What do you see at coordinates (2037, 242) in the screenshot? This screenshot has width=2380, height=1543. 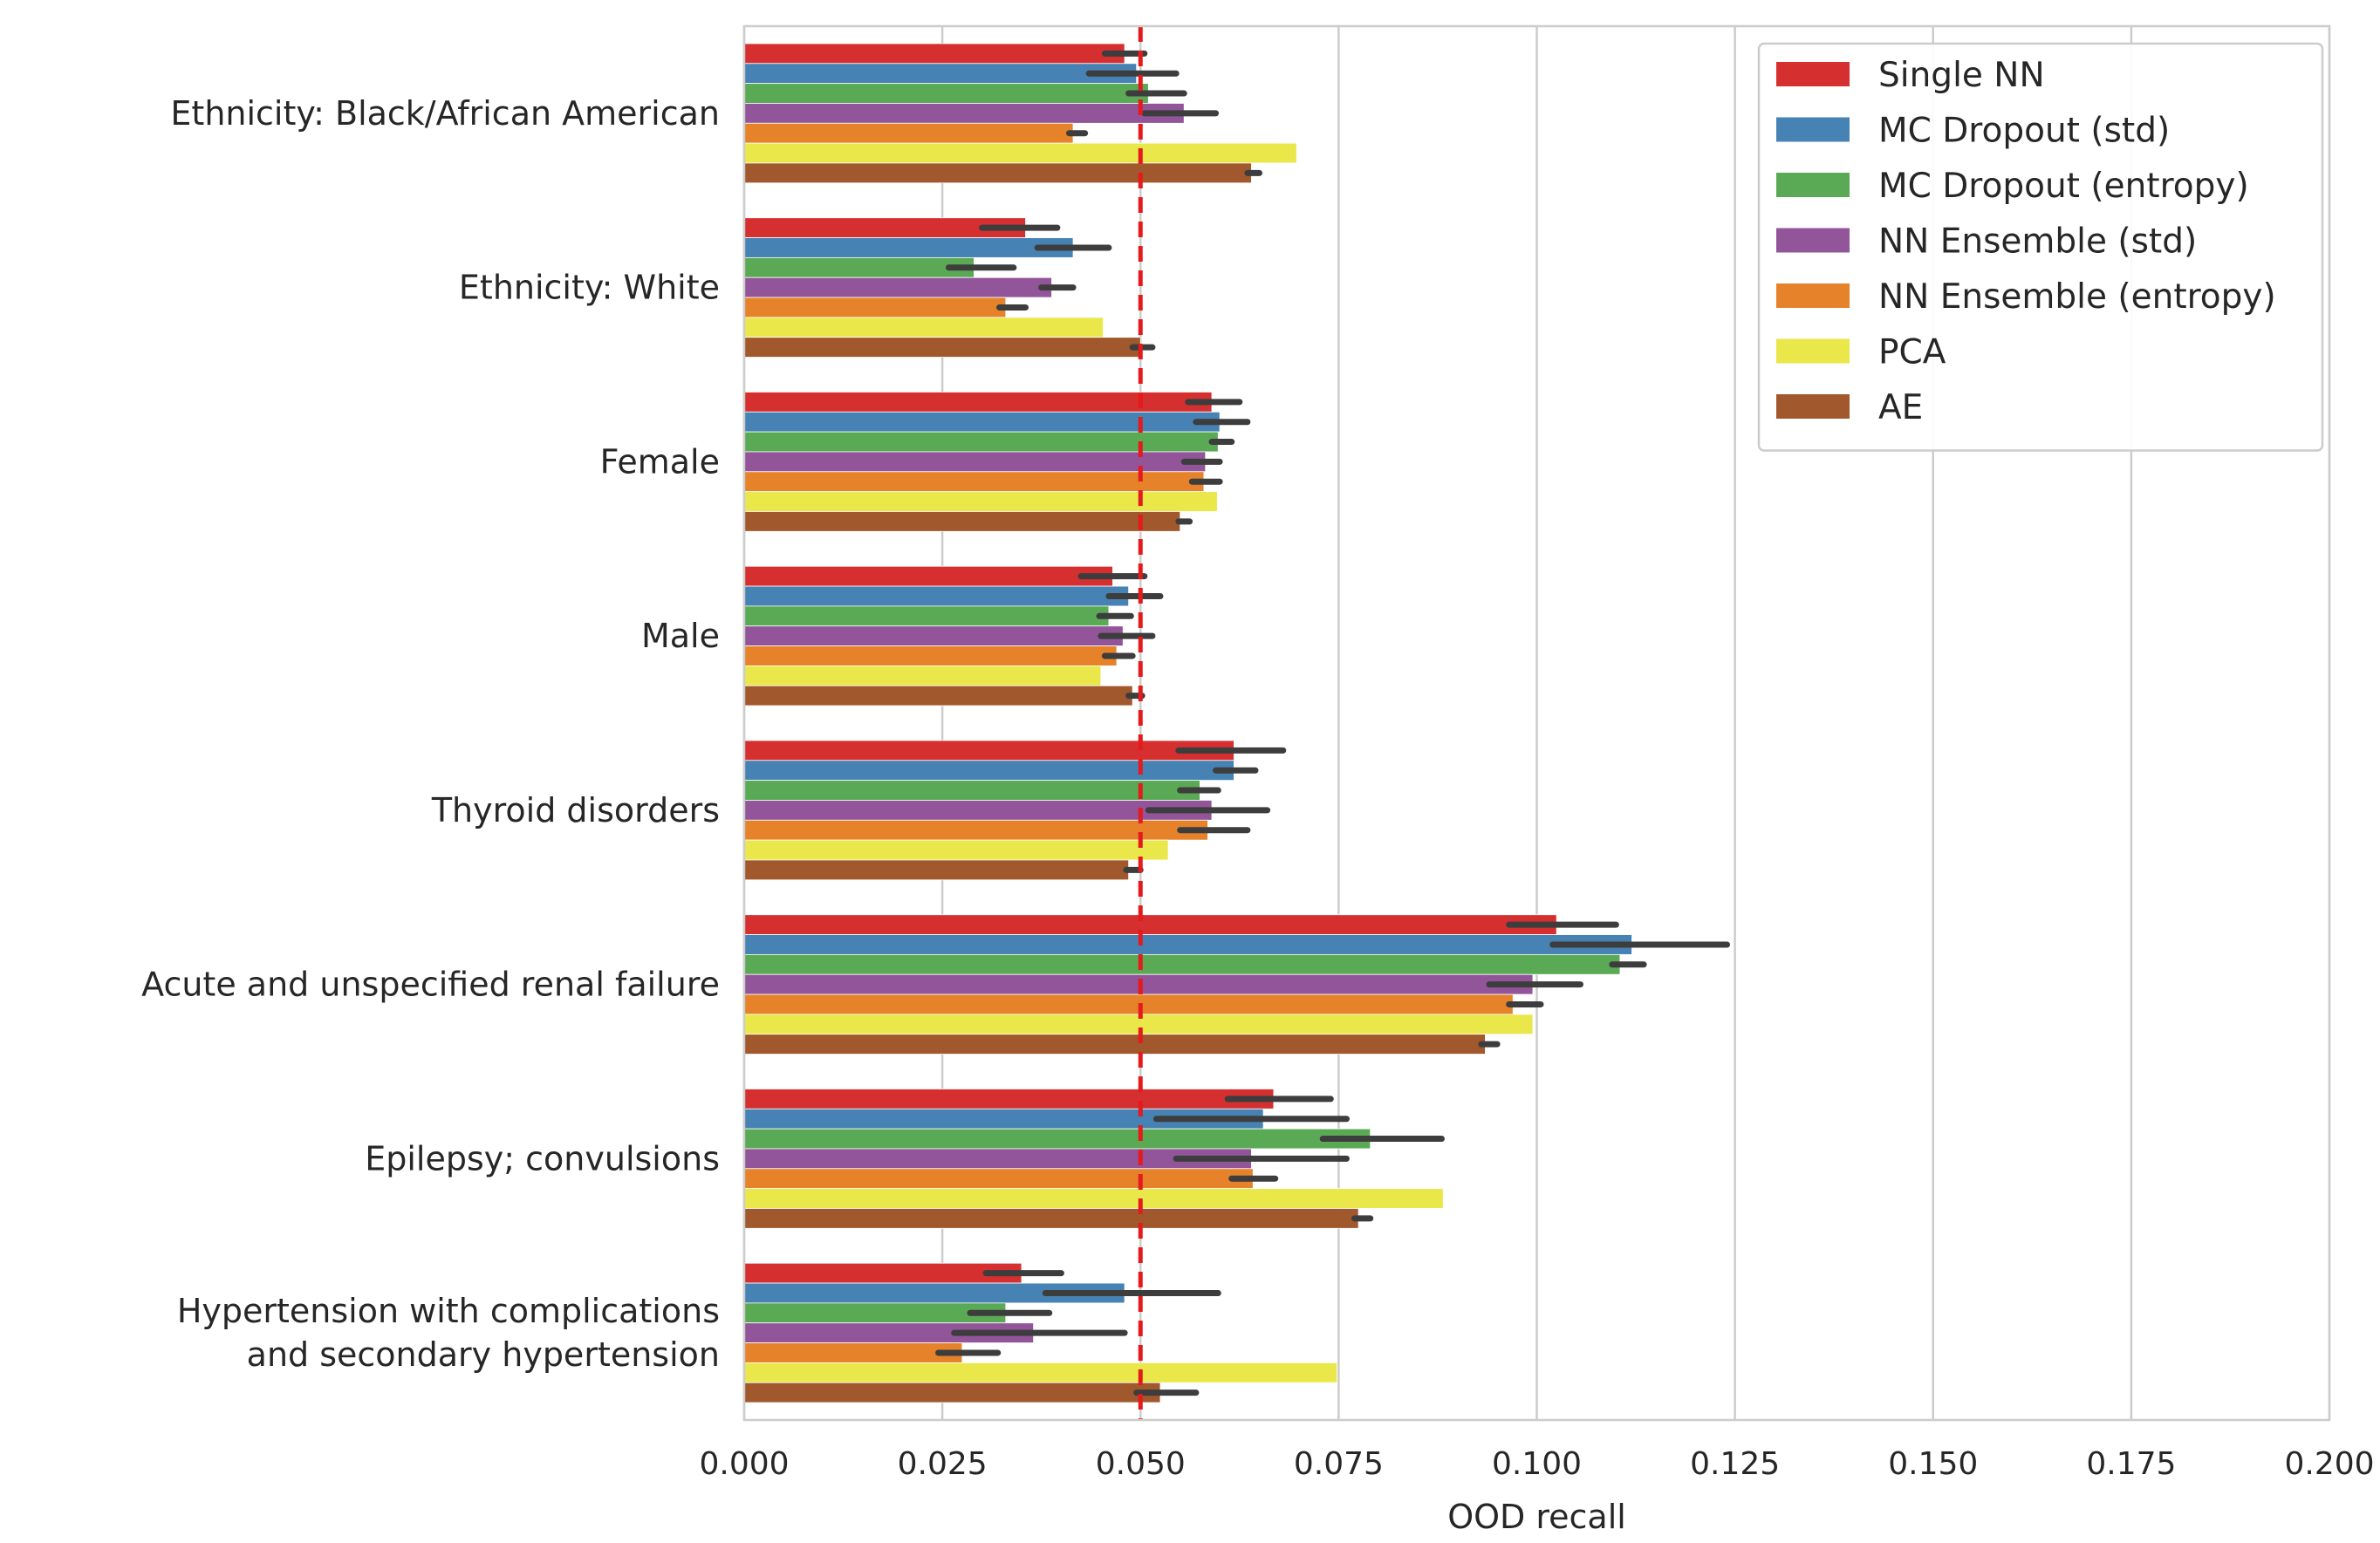 I see `legend-label: NN Ensemble (std)` at bounding box center [2037, 242].